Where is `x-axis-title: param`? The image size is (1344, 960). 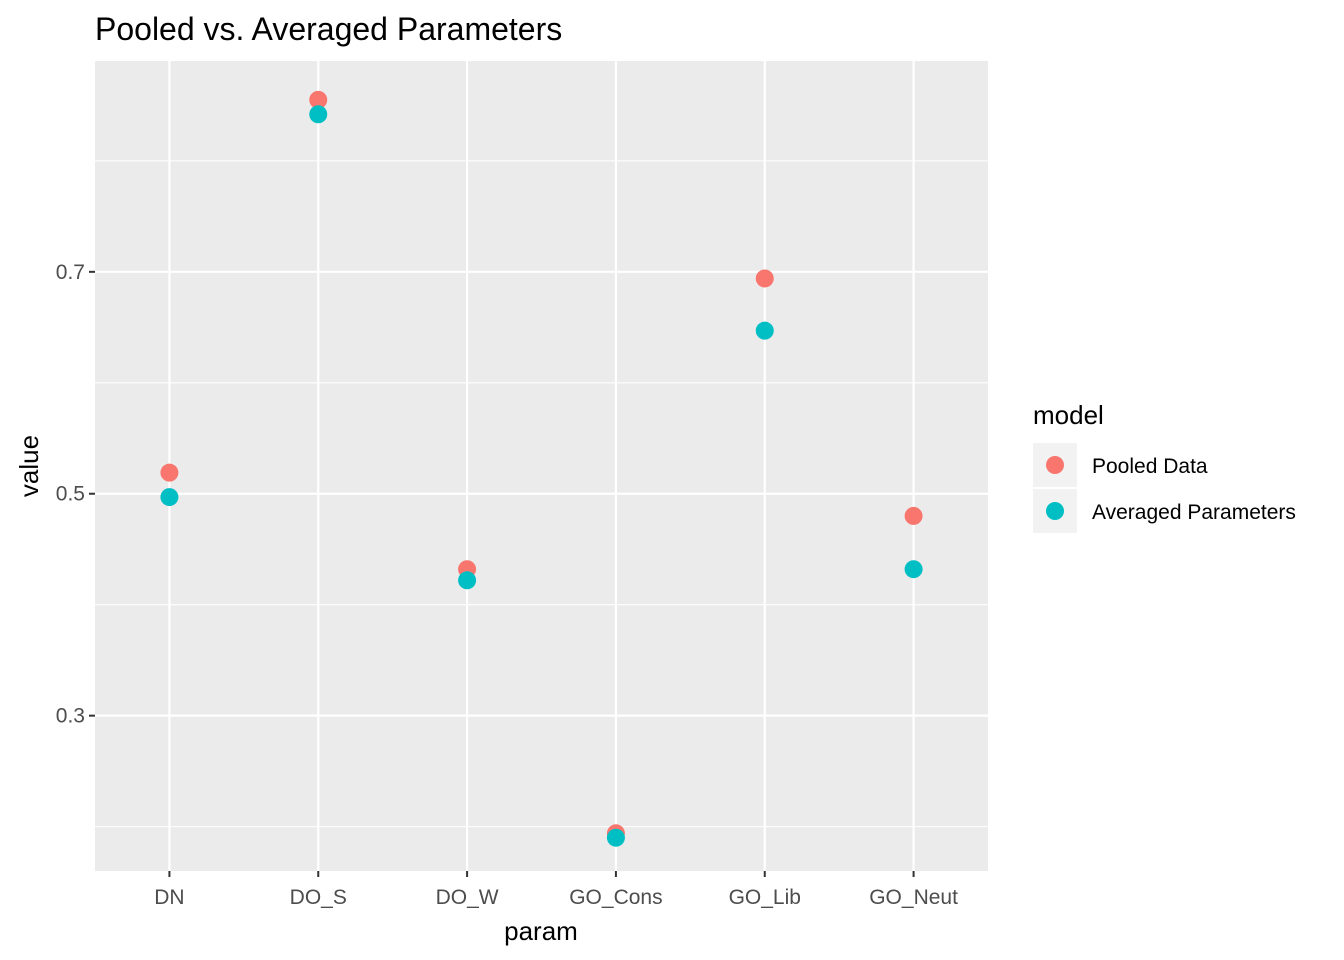 x-axis-title: param is located at coordinates (541, 931).